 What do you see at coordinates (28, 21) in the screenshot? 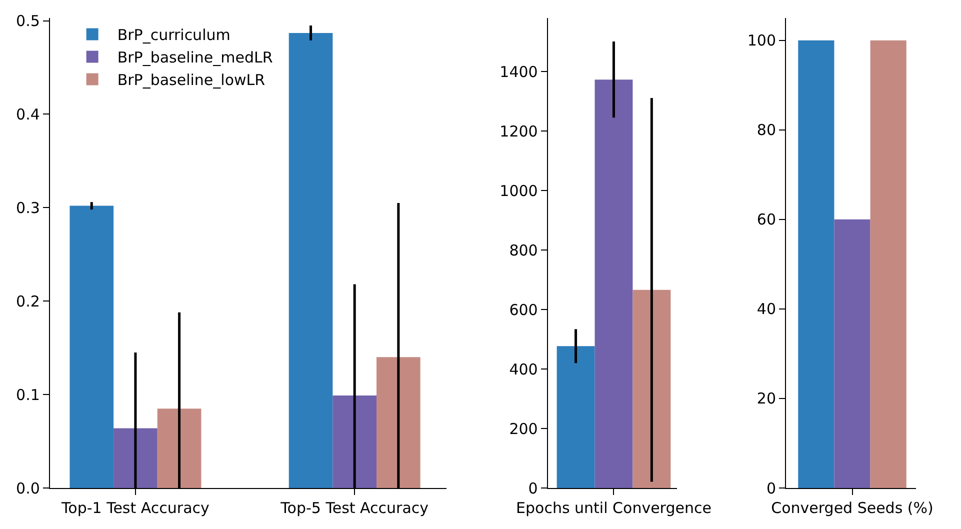
I see `y-tick-label: 0.5` at bounding box center [28, 21].